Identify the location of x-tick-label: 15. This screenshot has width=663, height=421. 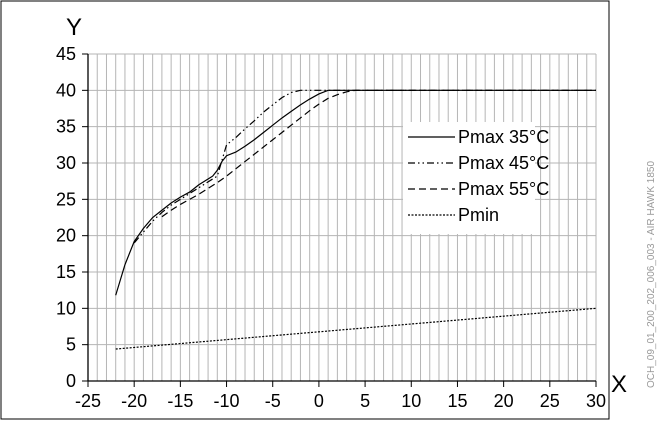
(457, 401).